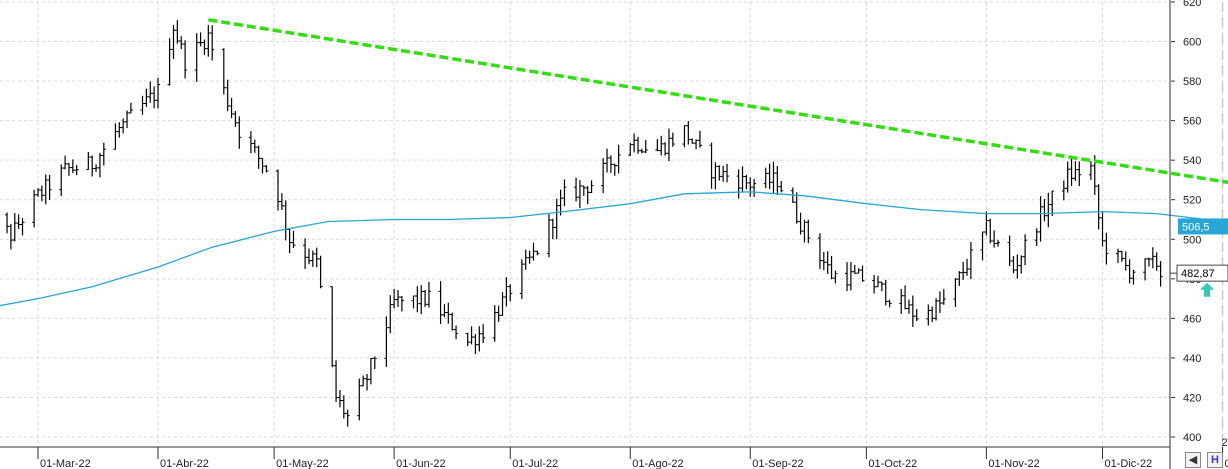  Describe the element at coordinates (1193, 460) in the screenshot. I see `scroll-left-button: ◀` at that location.